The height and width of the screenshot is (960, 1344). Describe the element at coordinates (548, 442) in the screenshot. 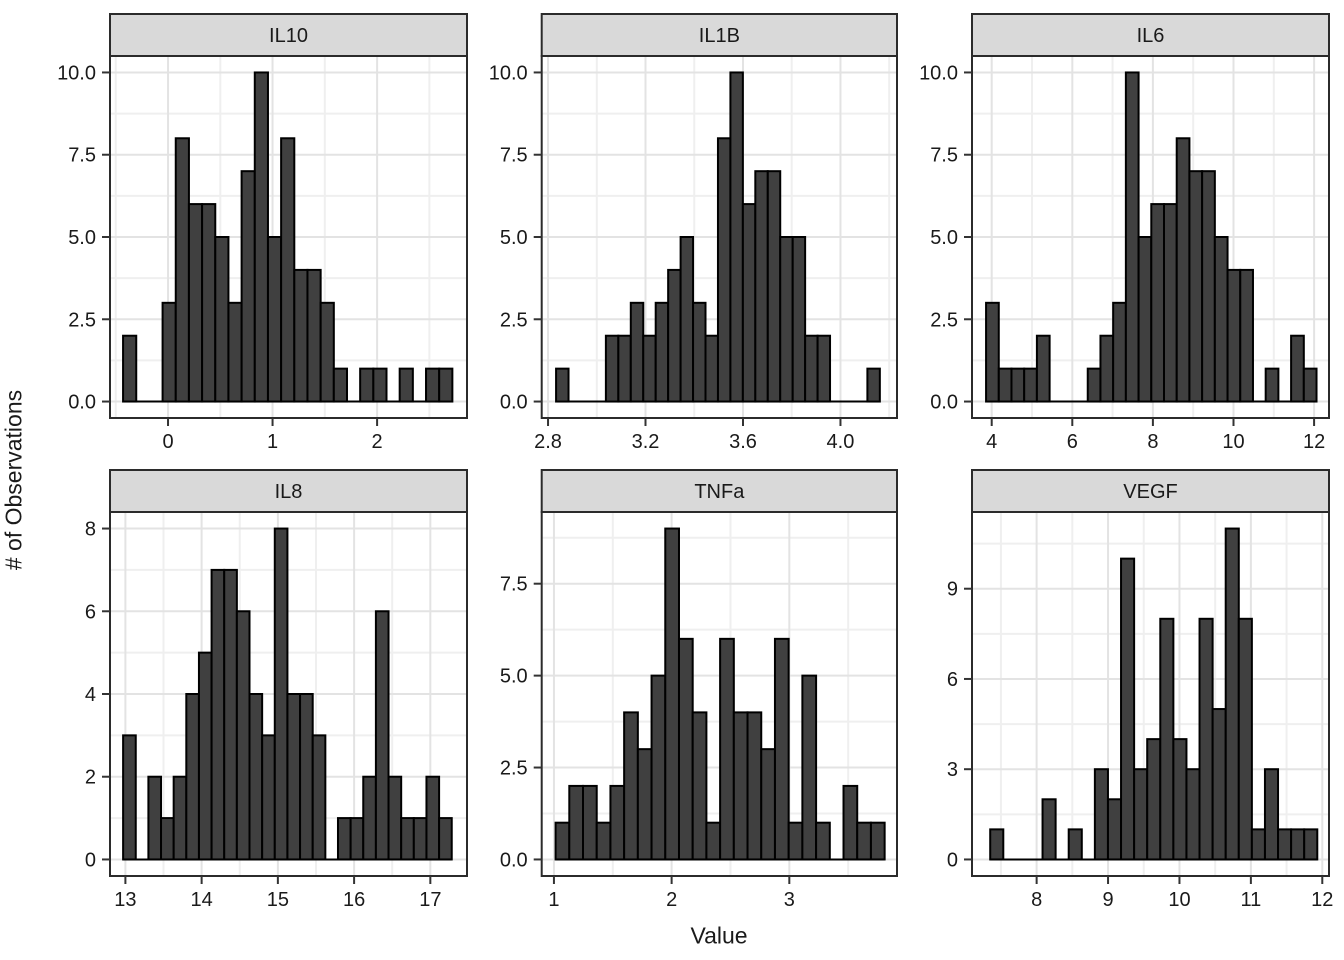

I see `x-tick-label: 2.8` at that location.